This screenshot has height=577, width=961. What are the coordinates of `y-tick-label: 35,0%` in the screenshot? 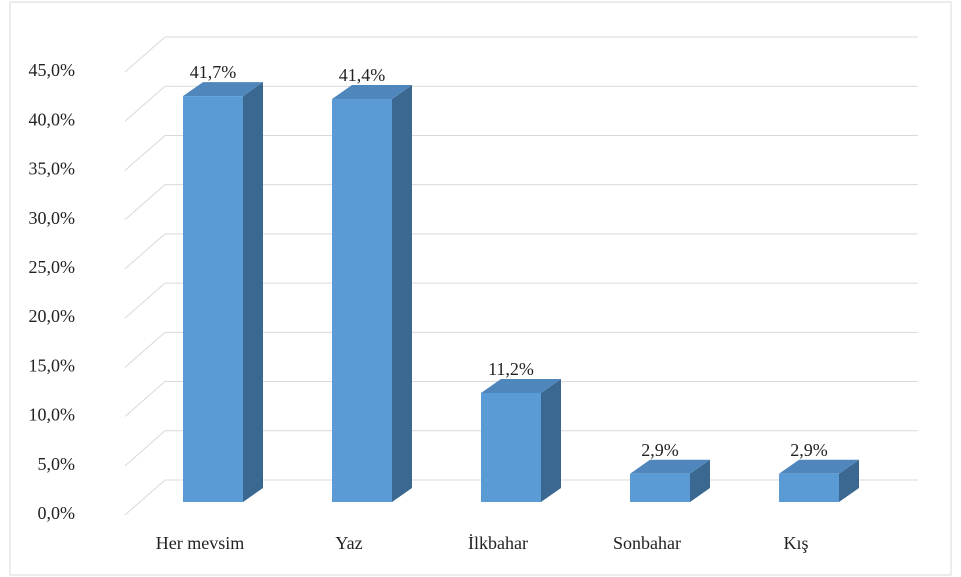 It's located at (52, 169).